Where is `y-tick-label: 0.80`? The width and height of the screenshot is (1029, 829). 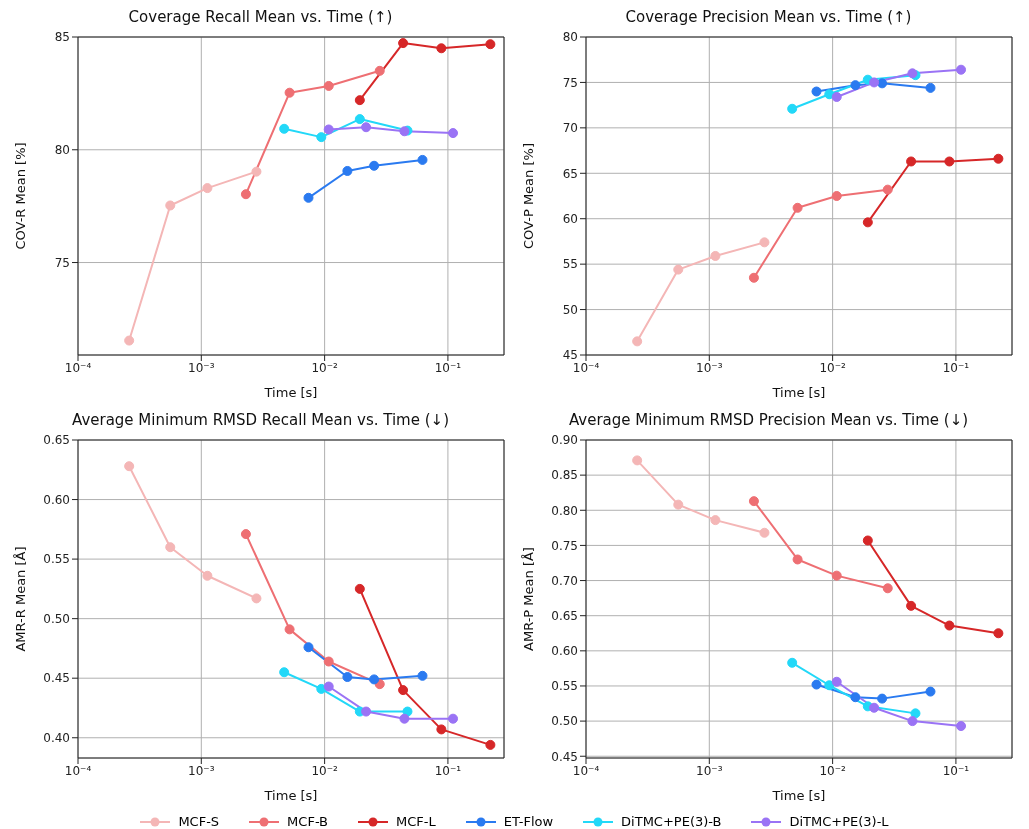 y-tick-label: 0.80 is located at coordinates (564, 510).